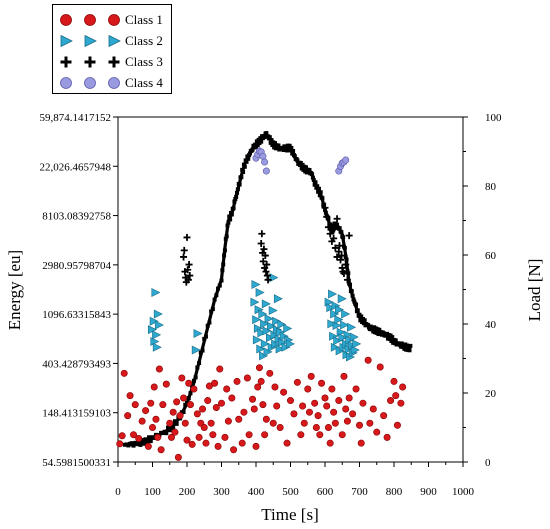 This screenshot has height=529, width=550. I want to click on legend-item-class-3: Class 3, so click(112, 62).